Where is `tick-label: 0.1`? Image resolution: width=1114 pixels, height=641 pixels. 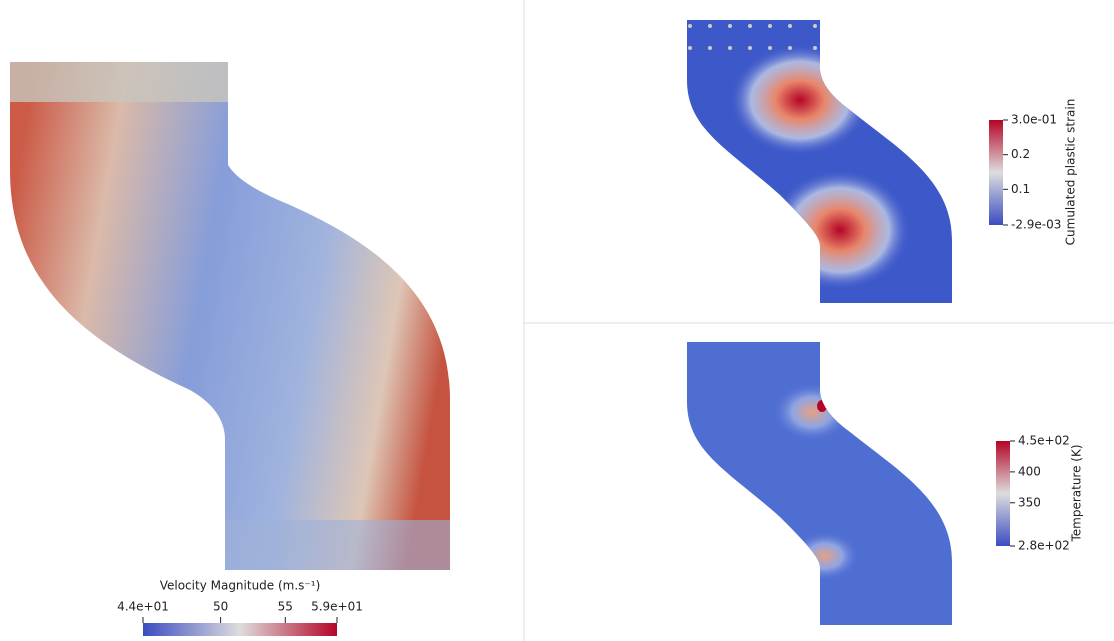
tick-label: 0.1 is located at coordinates (1020, 189).